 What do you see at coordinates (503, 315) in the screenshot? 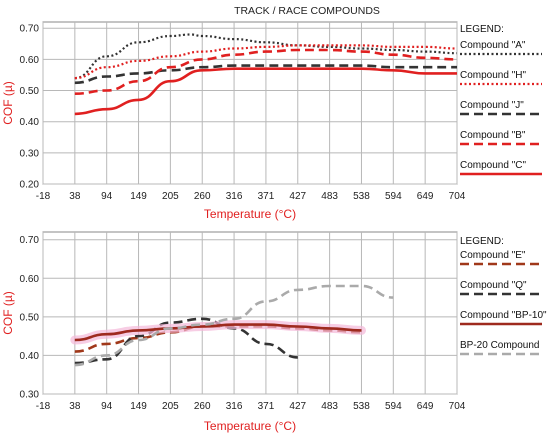
I see `legend-entry-label: Compound "BP-10"` at bounding box center [503, 315].